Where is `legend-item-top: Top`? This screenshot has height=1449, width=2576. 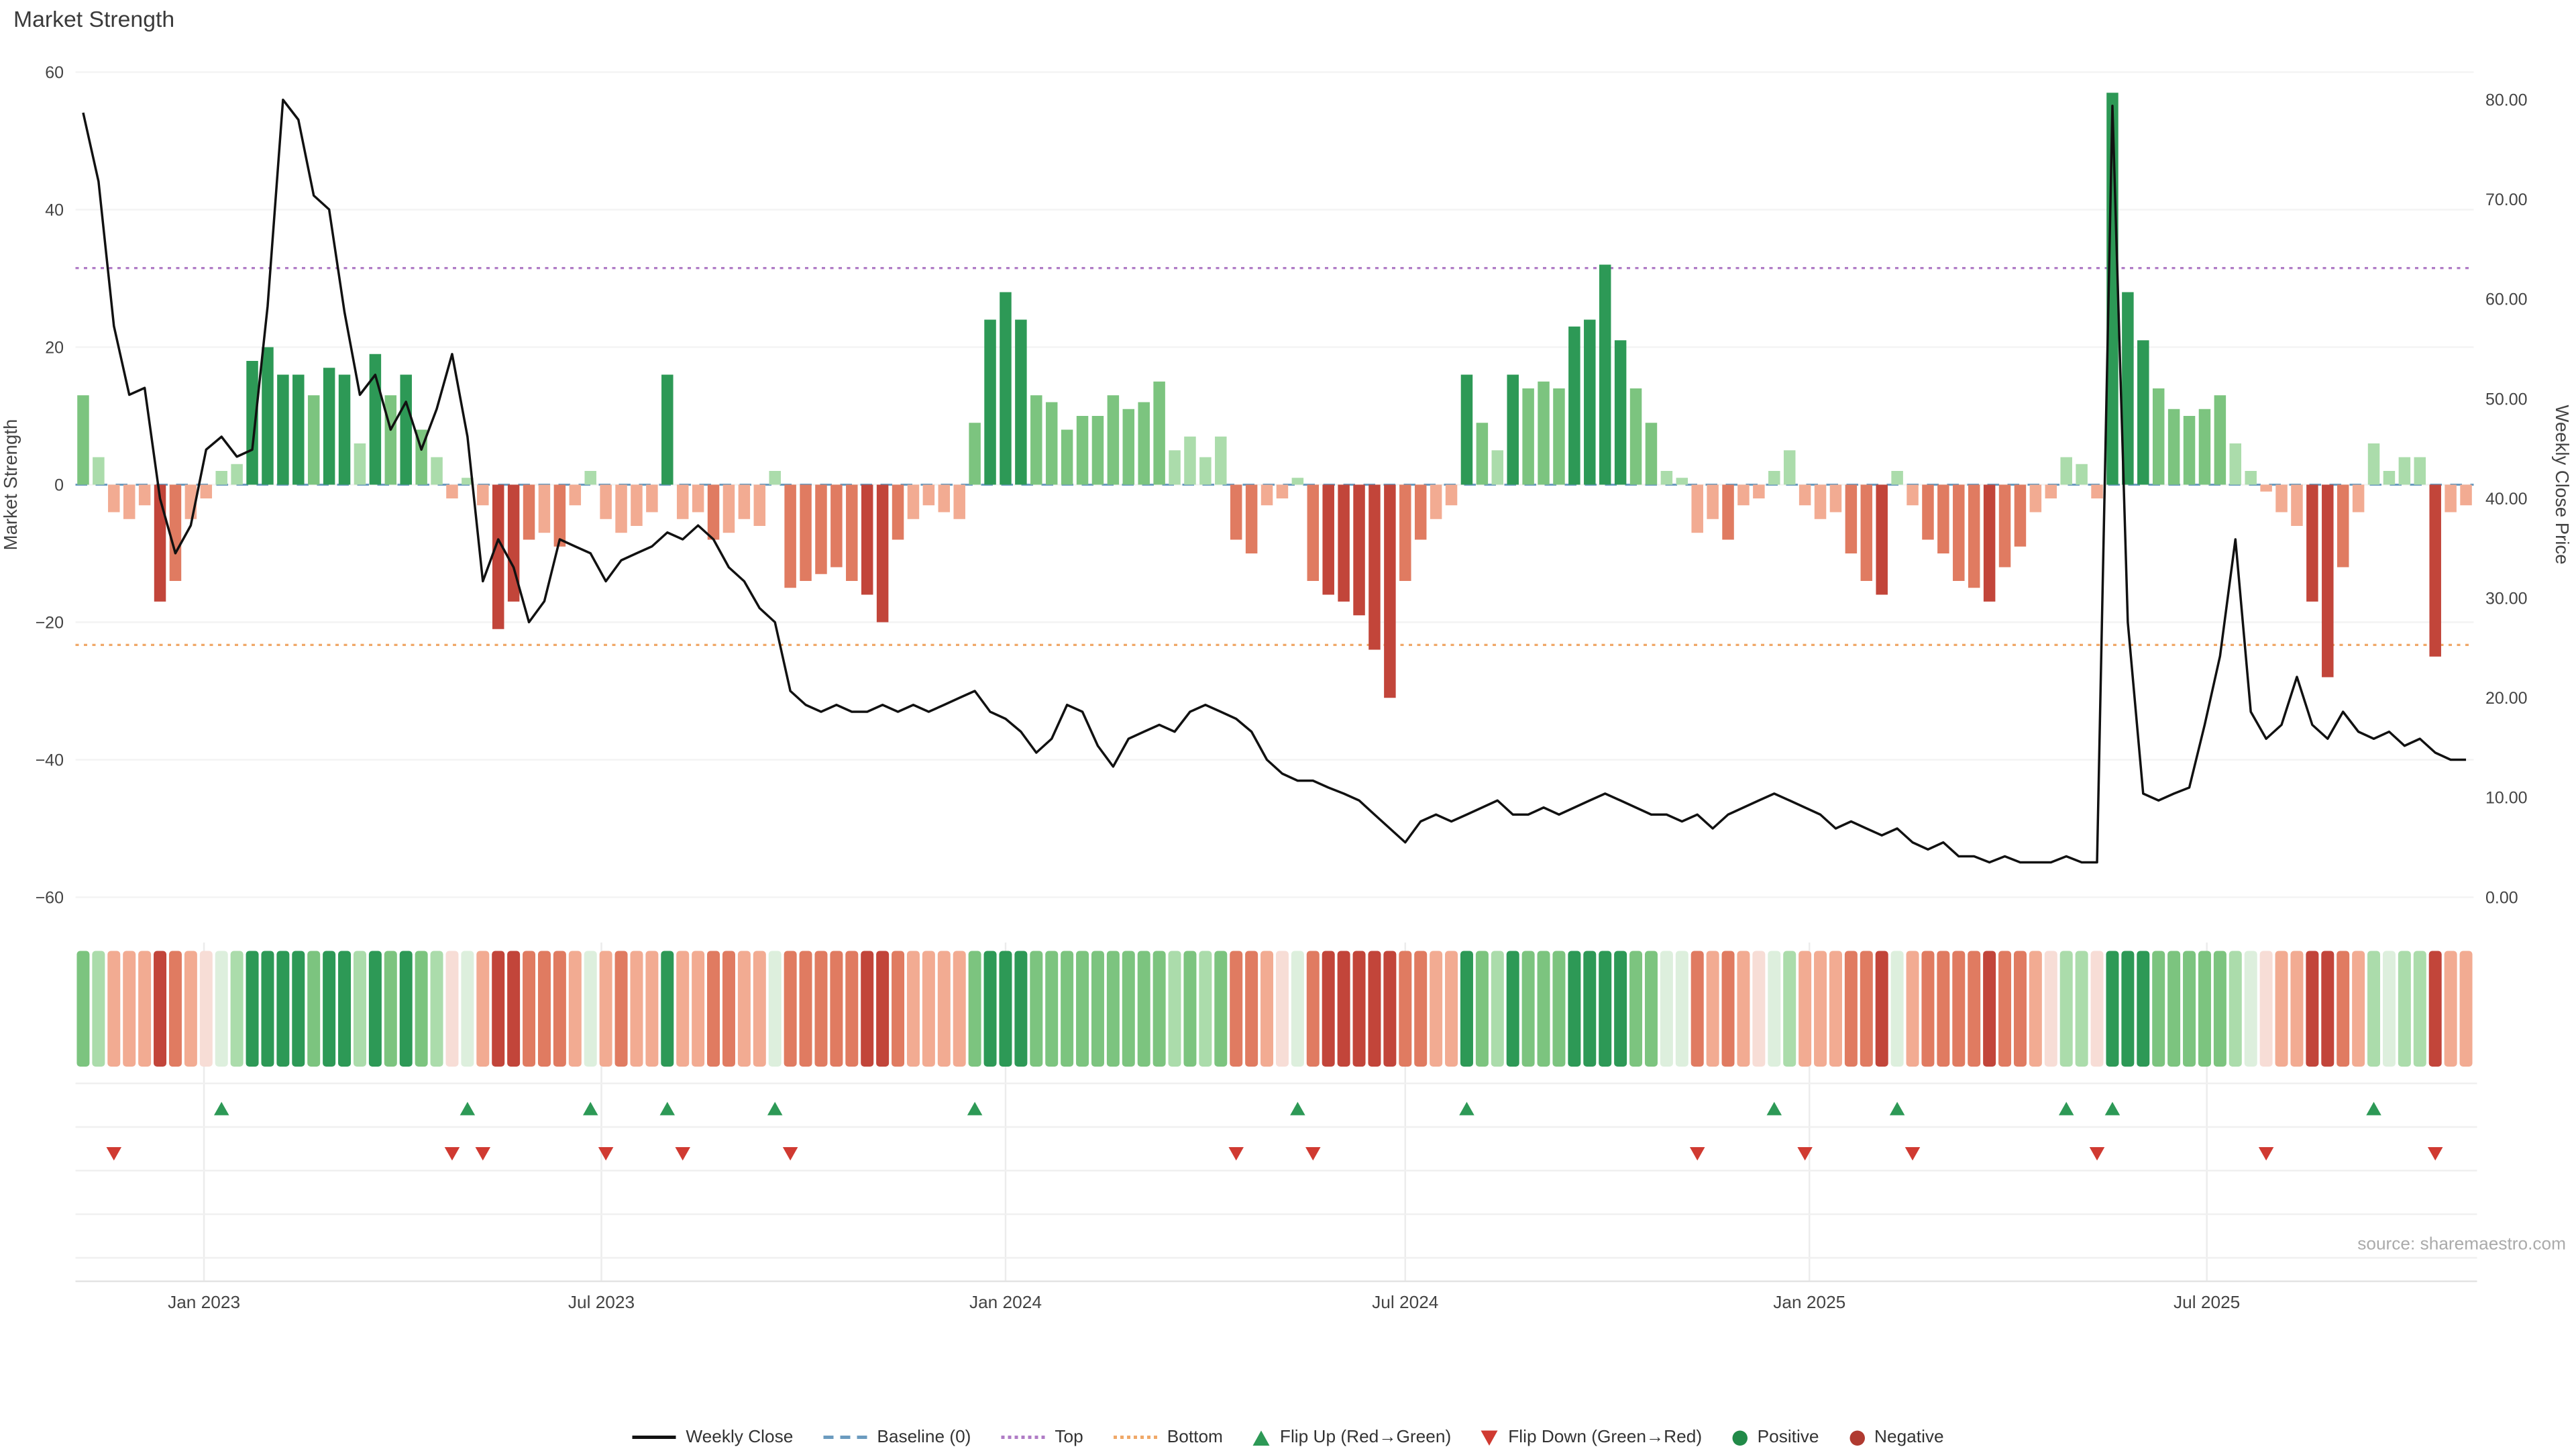 legend-item-top: Top is located at coordinates (1042, 1438).